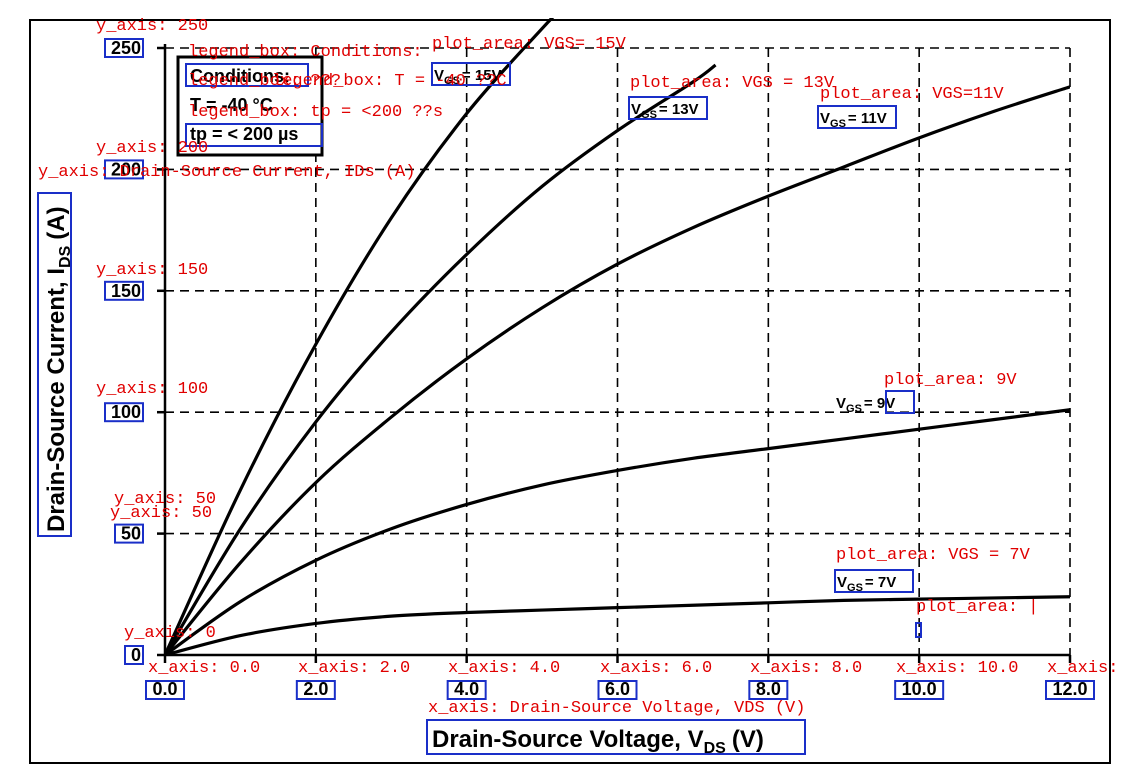 This screenshot has width=1122, height=775. Describe the element at coordinates (504, 668) in the screenshot. I see `anno-x-4: x_axis: 4.0` at that location.